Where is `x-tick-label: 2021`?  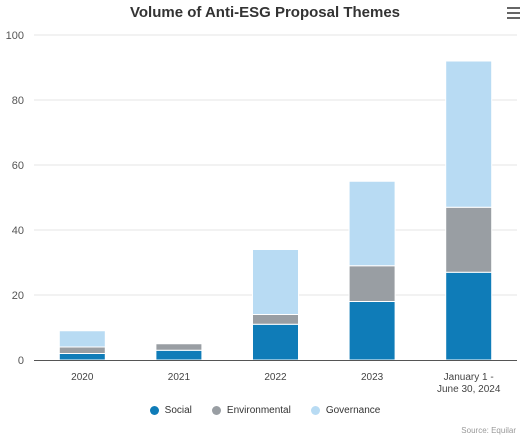
x-tick-label: 2021 is located at coordinates (179, 377).